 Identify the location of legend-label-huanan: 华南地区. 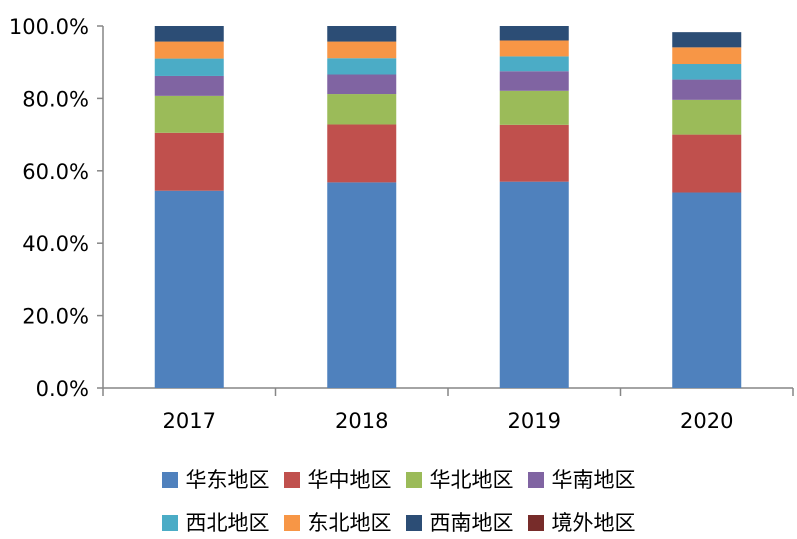
(593, 480).